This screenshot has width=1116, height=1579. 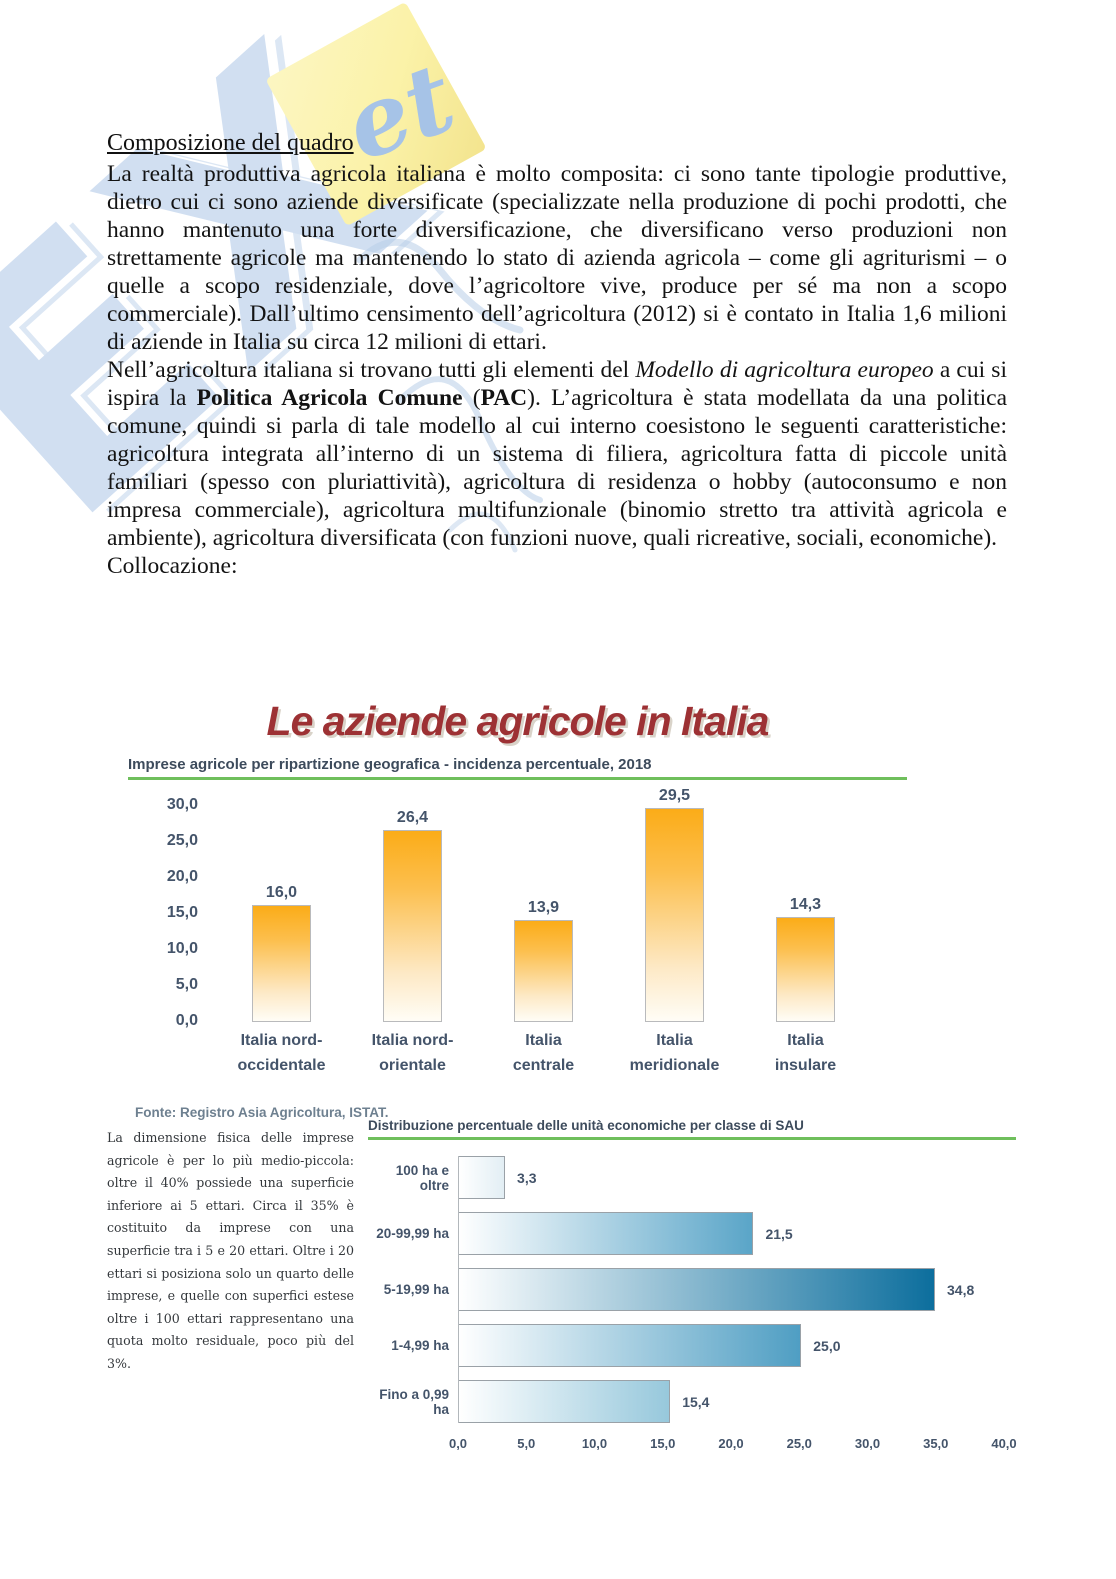 I want to click on bar-category-label: Italia meridionale, so click(x=674, y=1053).